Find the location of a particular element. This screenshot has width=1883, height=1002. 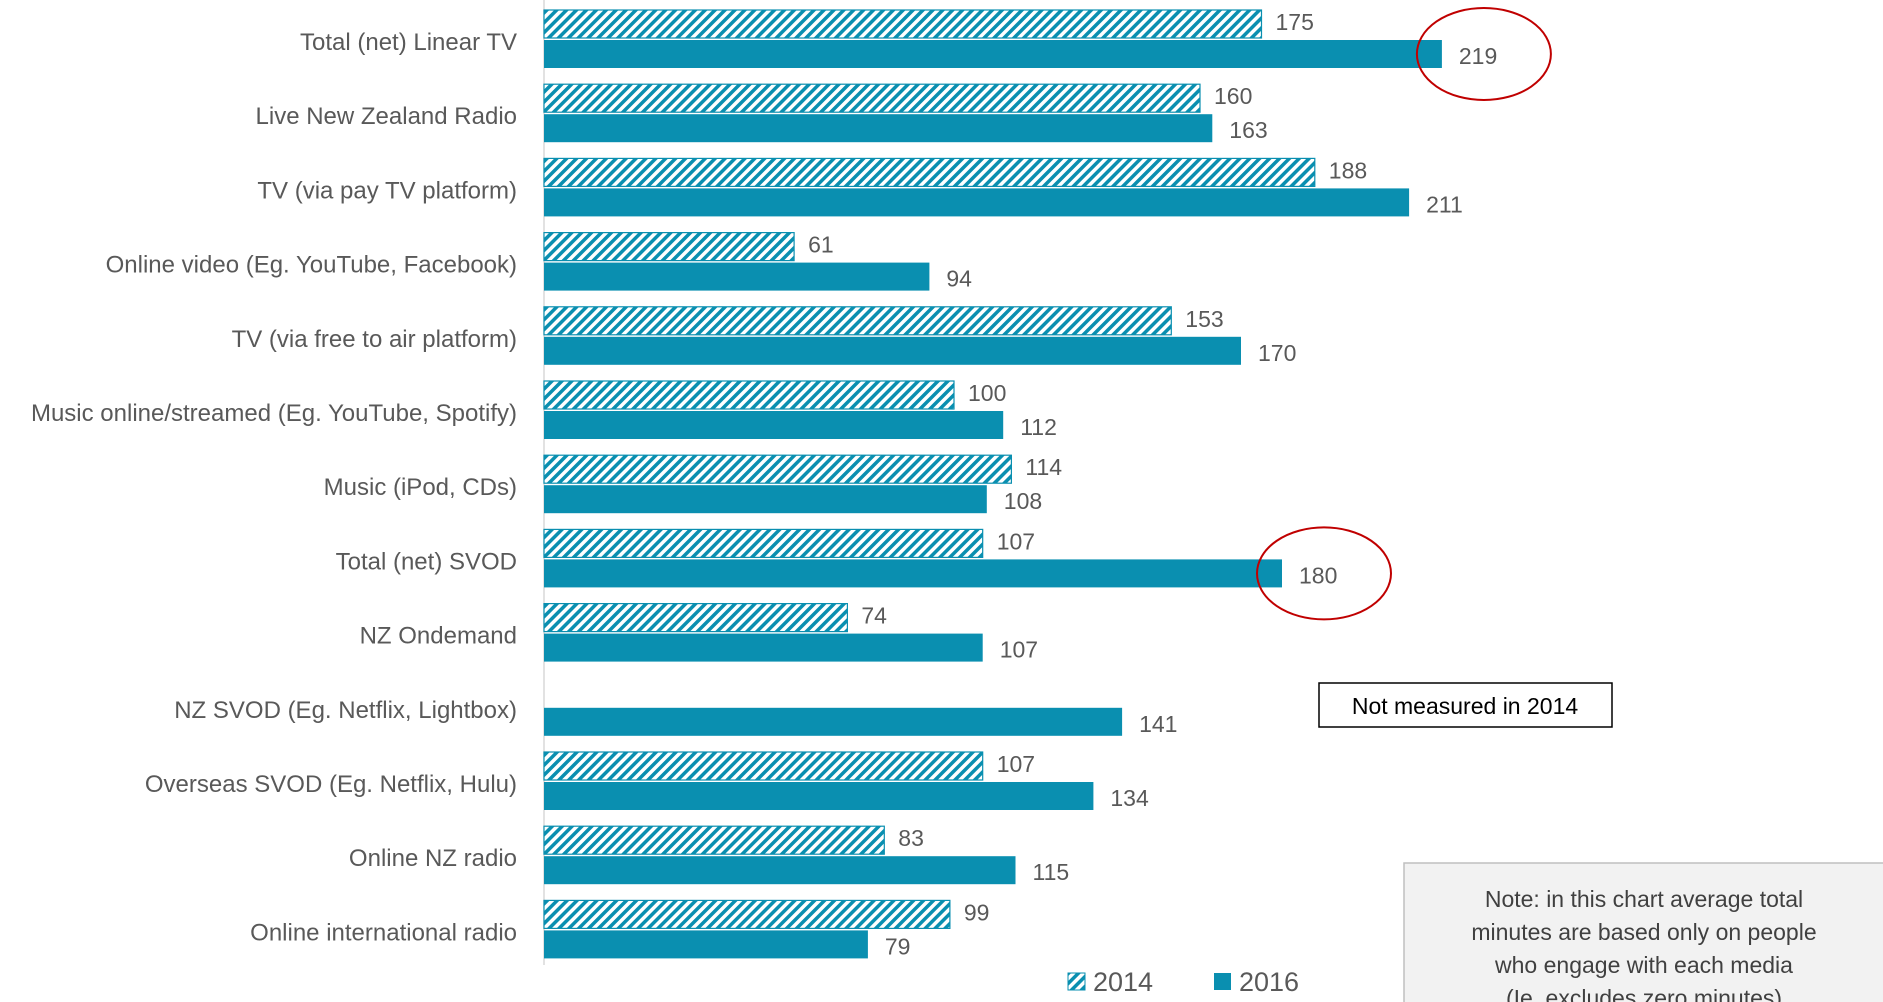

value-label-2016: 219 is located at coordinates (1478, 56).